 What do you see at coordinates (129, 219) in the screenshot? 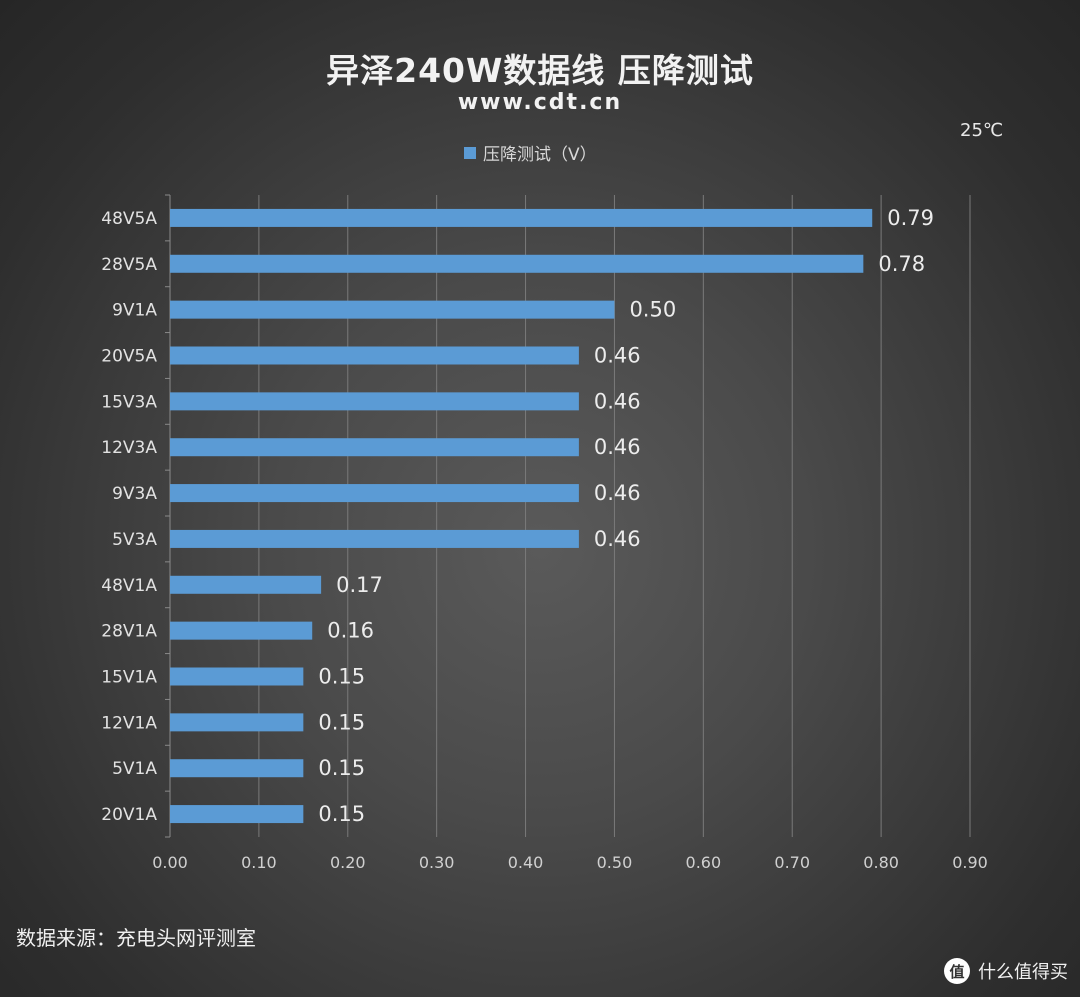
I see `category-label: 48V5A` at bounding box center [129, 219].